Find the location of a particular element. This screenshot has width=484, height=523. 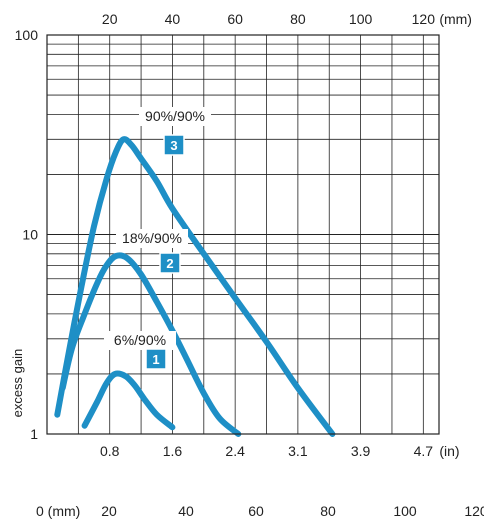

y-tick-label: 100 is located at coordinates (27, 35).